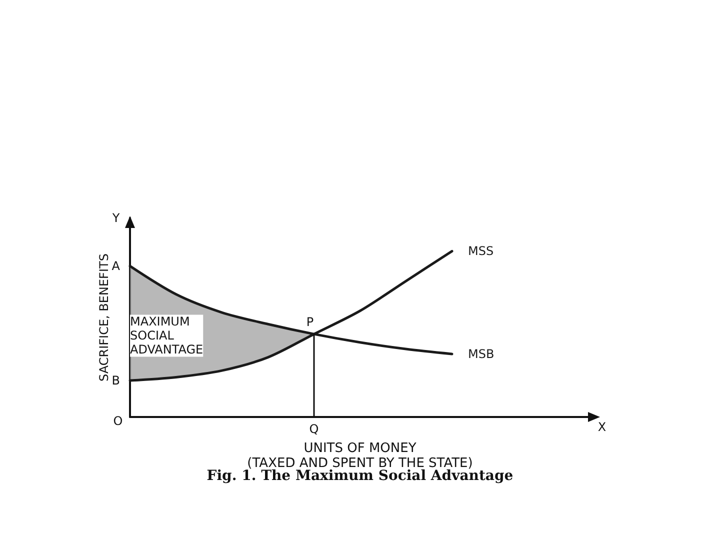  I want to click on text: B, so click(116, 381).